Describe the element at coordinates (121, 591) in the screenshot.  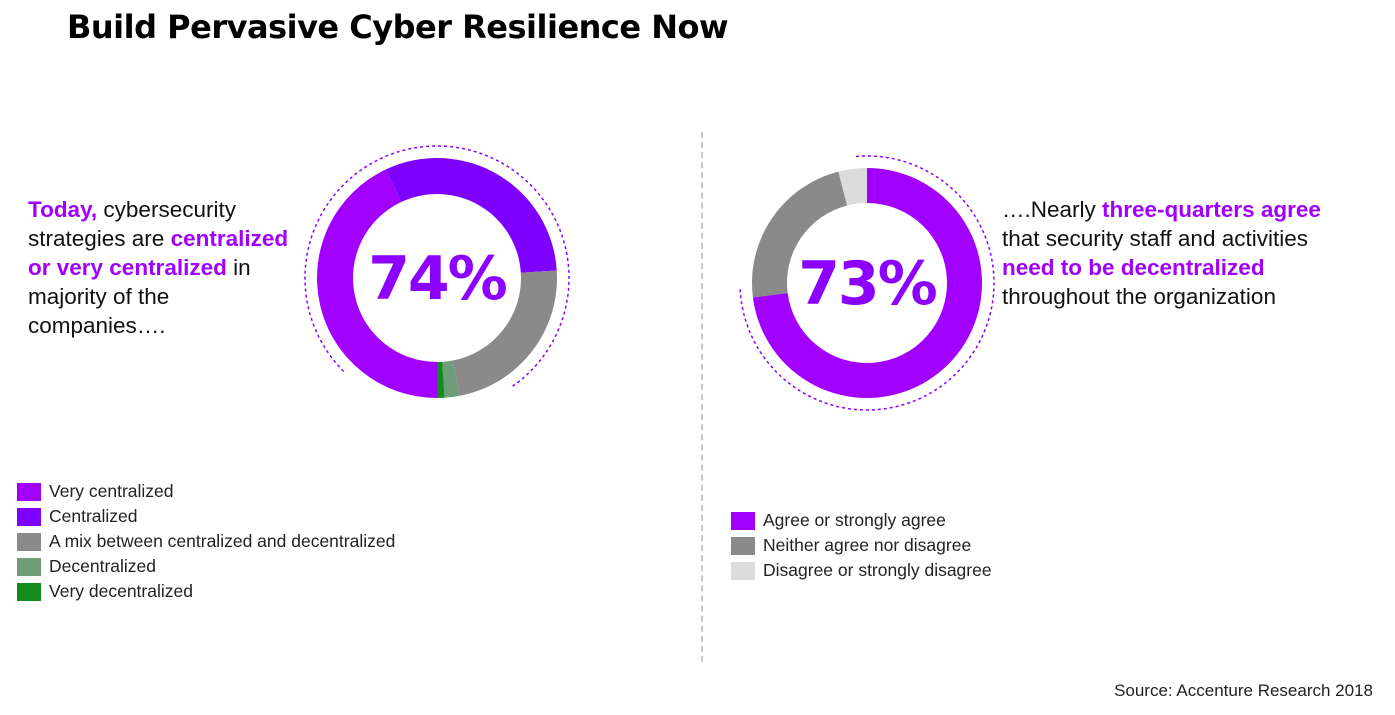
I see `left-legend-label: Very decentralized` at that location.